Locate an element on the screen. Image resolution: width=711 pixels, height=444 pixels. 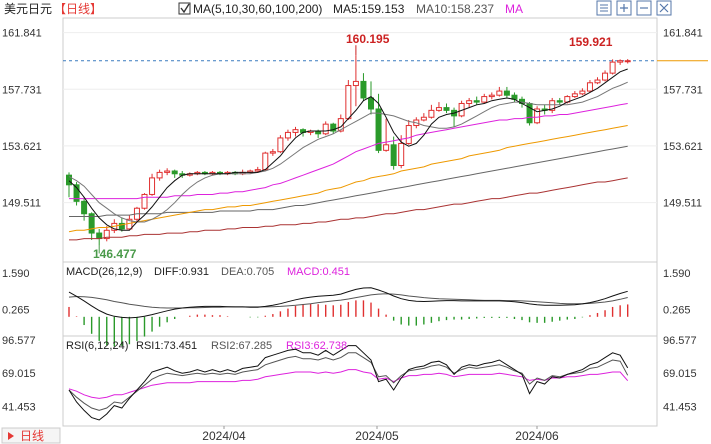
price-tick-left: 157.731 is located at coordinates (22, 90).